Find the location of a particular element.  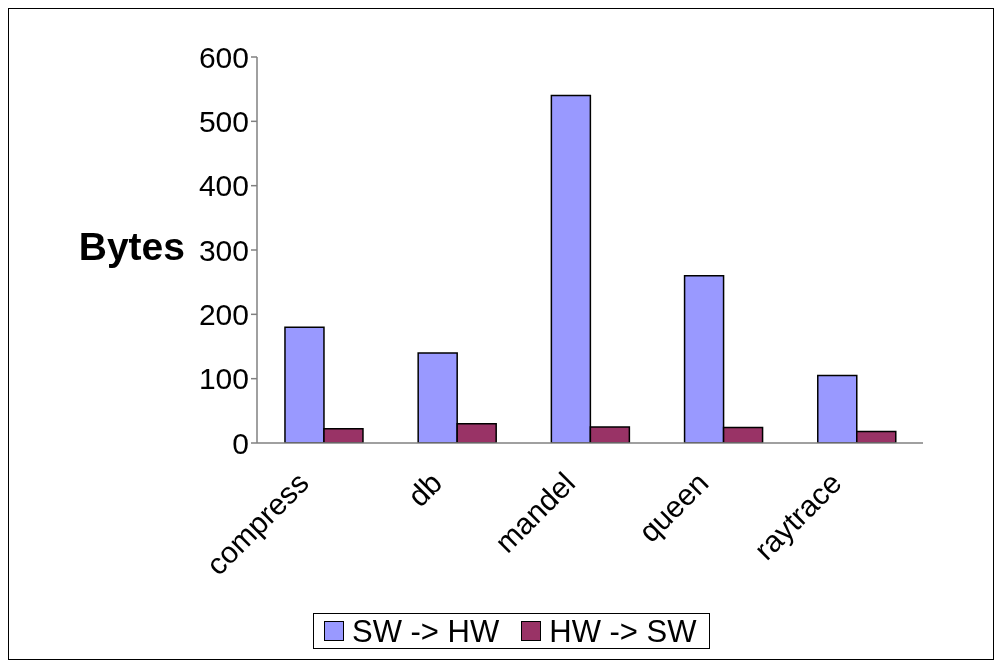

y-axis-title: Bytes is located at coordinates (131, 247).